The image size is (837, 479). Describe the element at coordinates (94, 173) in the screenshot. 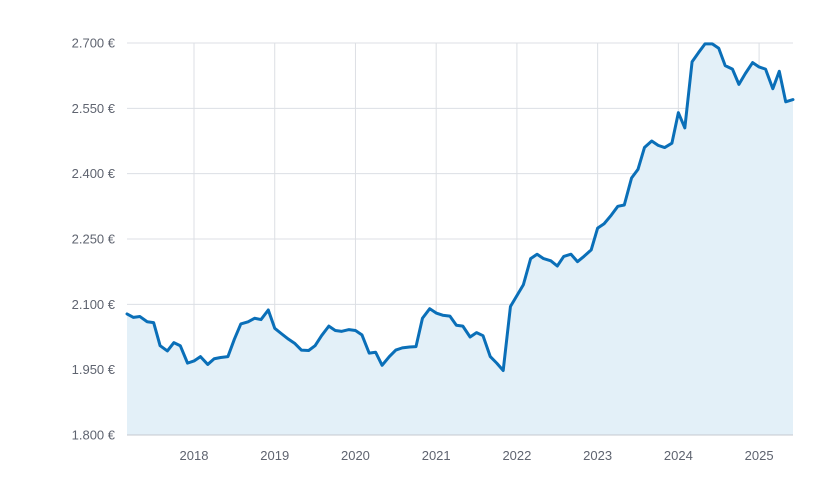

I see `y-tick-label: 2.400 €` at that location.